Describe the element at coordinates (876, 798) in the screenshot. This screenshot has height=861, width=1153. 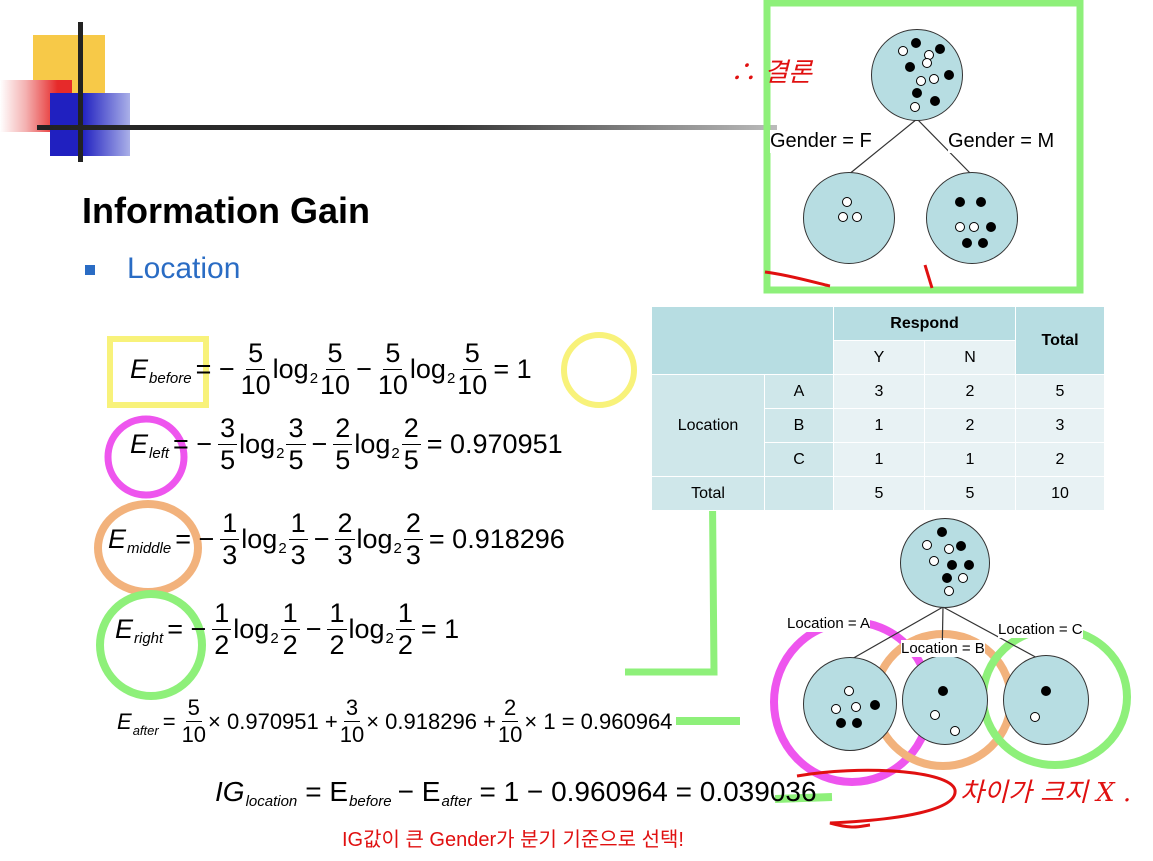
I see `red-scribble-annotation` at that location.